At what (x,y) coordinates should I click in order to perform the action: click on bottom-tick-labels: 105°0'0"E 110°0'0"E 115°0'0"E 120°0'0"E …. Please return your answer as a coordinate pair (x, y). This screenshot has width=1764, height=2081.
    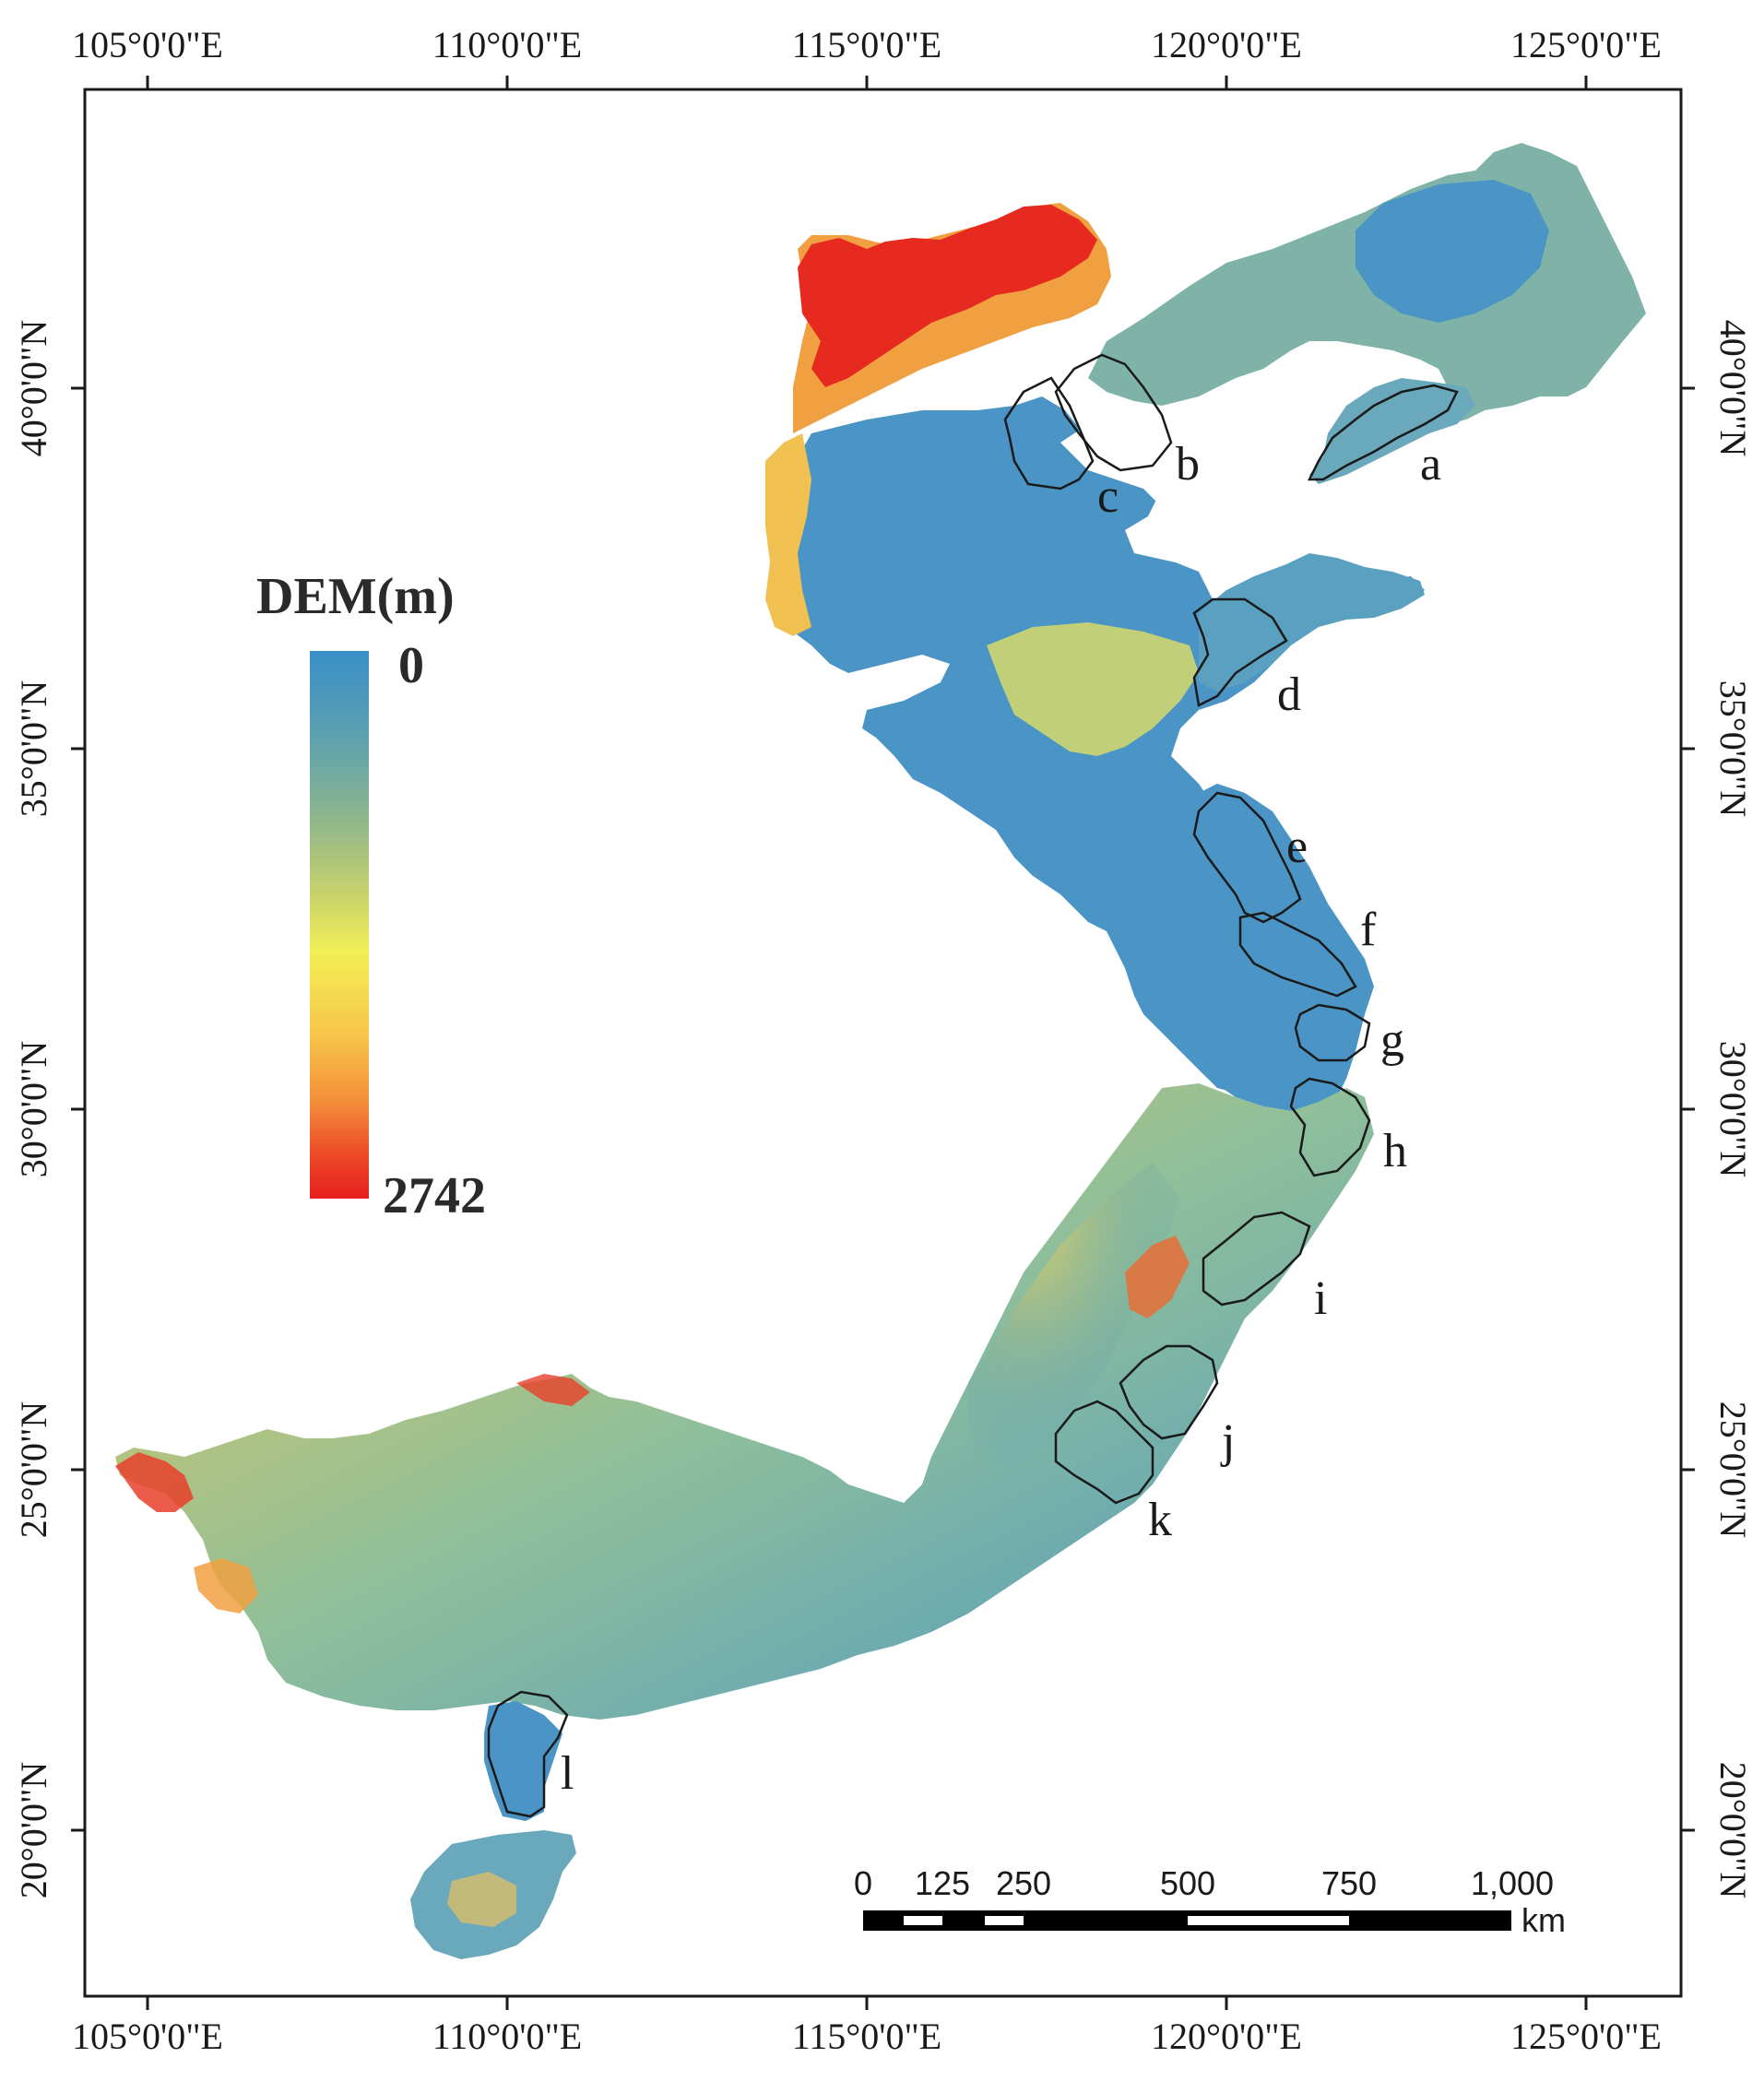
    Looking at the image, I should click on (867, 2036).